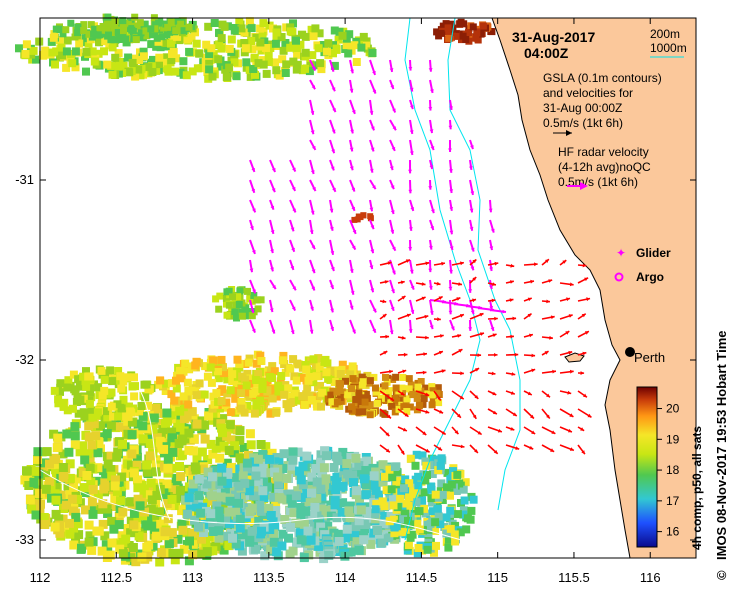 This screenshot has height=592, width=739. Describe the element at coordinates (697, 488) in the screenshot. I see `colorbar-label: 4h comp, p50, all sats` at that location.